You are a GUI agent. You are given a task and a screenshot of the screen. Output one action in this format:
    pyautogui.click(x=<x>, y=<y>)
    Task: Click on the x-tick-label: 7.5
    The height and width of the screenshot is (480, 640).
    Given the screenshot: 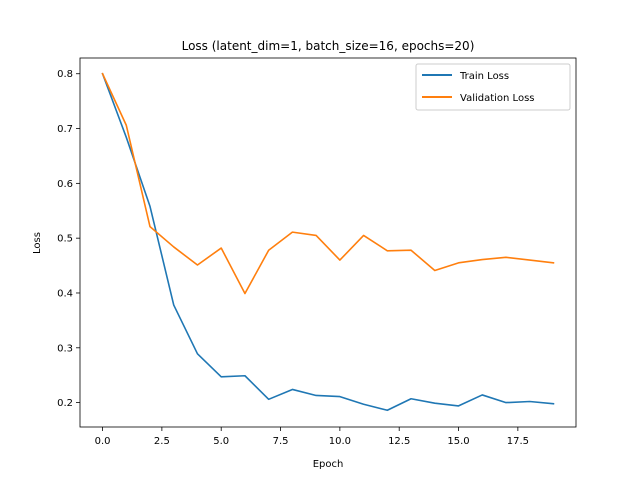 What is the action you would take?
    pyautogui.click(x=281, y=441)
    